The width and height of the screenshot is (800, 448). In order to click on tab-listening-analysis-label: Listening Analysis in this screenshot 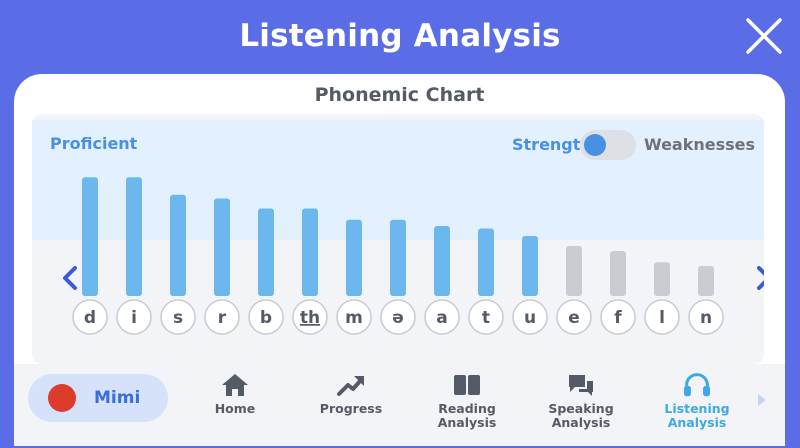, I will do `click(697, 415)`.